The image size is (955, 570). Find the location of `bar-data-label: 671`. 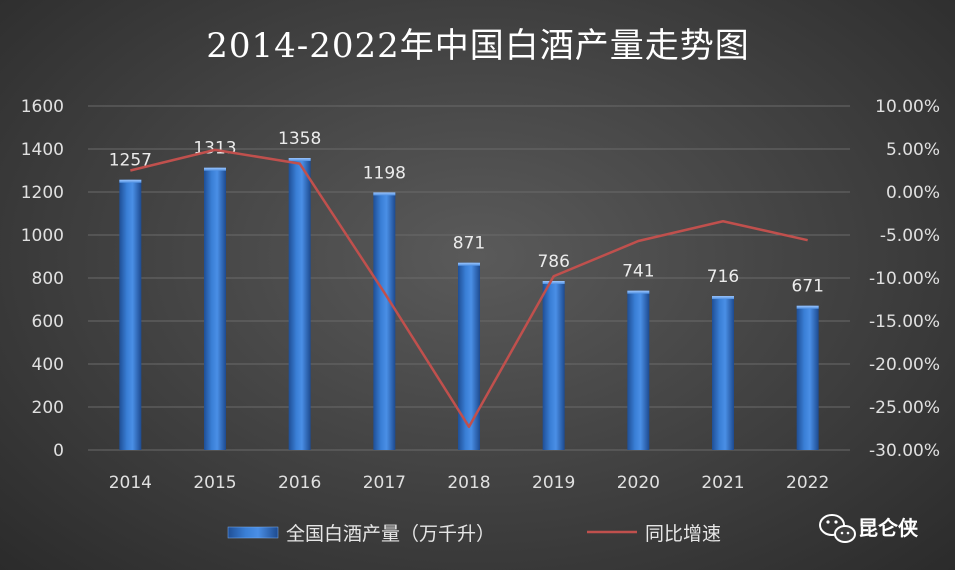

bar-data-label: 671 is located at coordinates (807, 287).